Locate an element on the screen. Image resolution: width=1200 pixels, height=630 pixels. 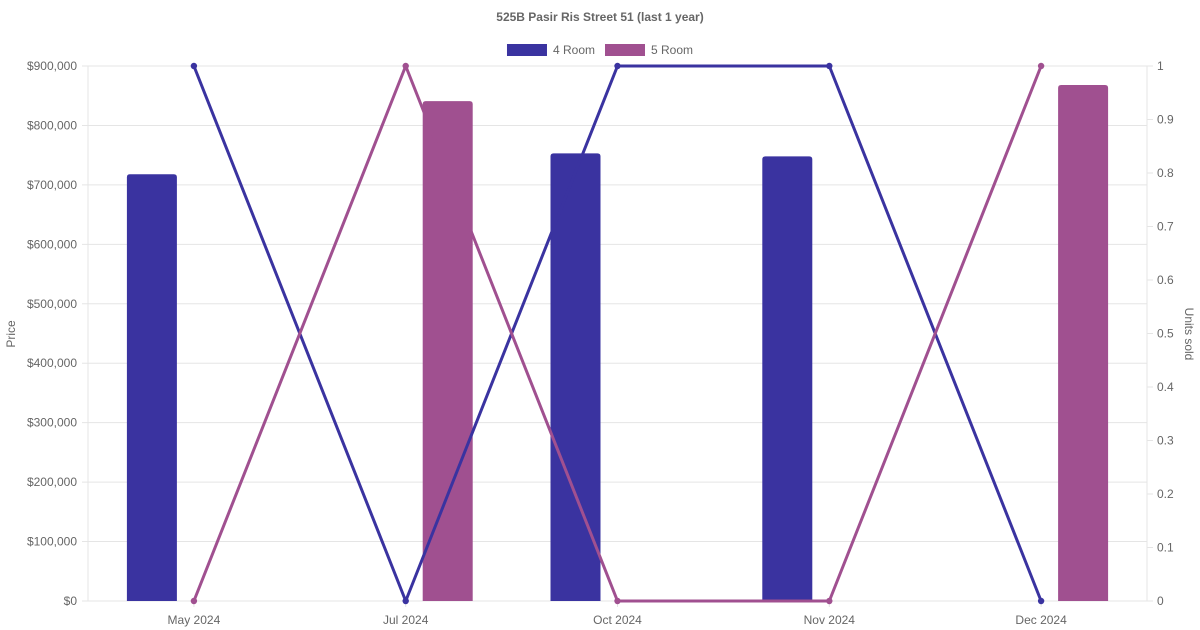
right-tick-label: 0.8 is located at coordinates (1165, 173).